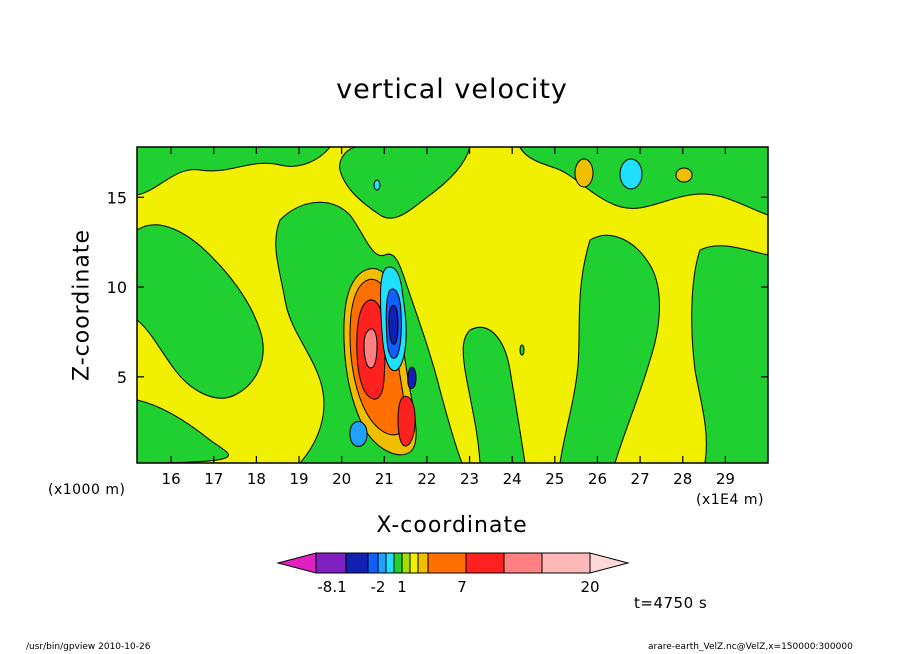 This screenshot has width=904, height=654. What do you see at coordinates (609, 563) in the screenshot?
I see `colorbar-max-arrow` at bounding box center [609, 563].